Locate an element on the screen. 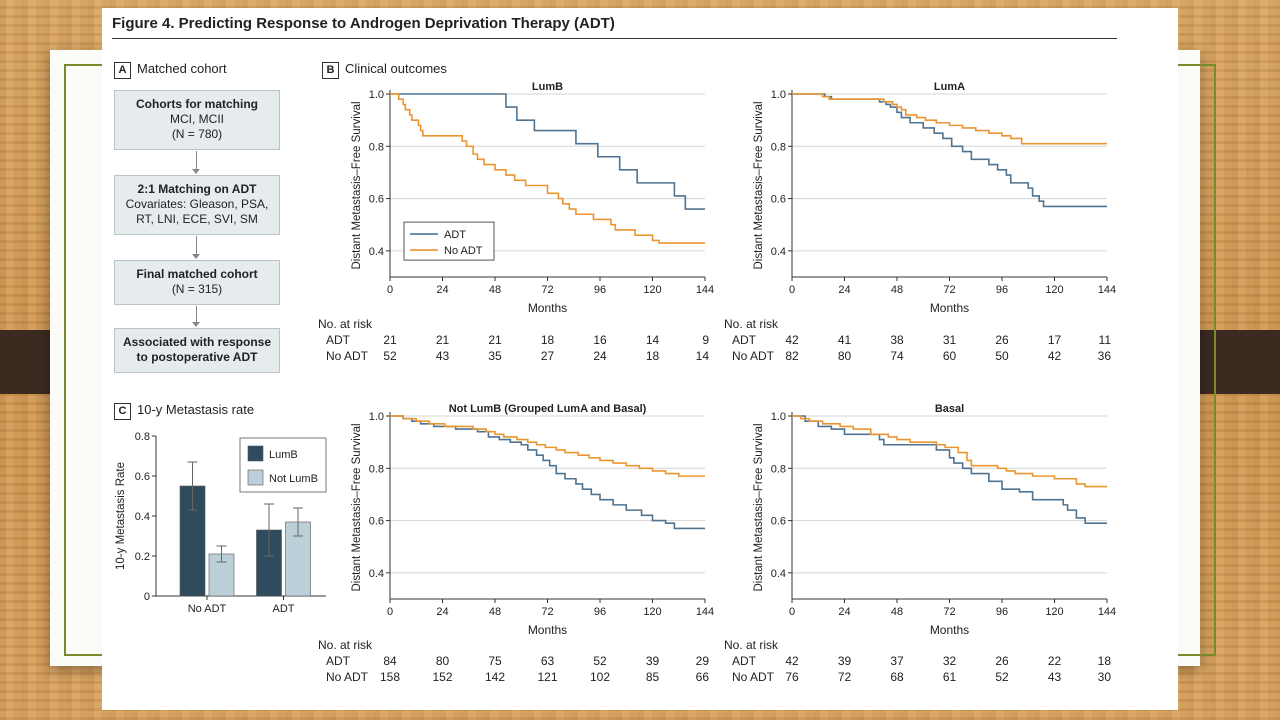  risk-count: 17 is located at coordinates (1054, 340).